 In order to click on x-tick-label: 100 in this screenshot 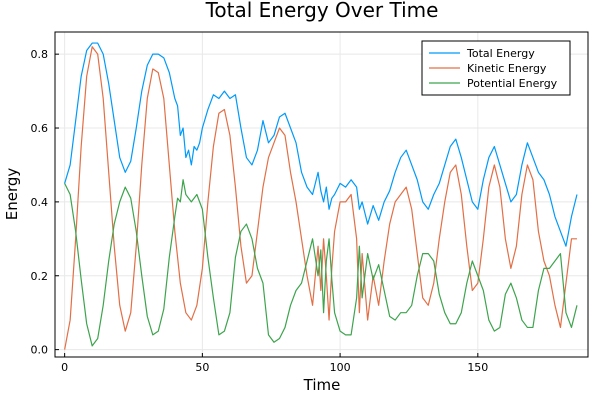, I will do `click(340, 367)`.